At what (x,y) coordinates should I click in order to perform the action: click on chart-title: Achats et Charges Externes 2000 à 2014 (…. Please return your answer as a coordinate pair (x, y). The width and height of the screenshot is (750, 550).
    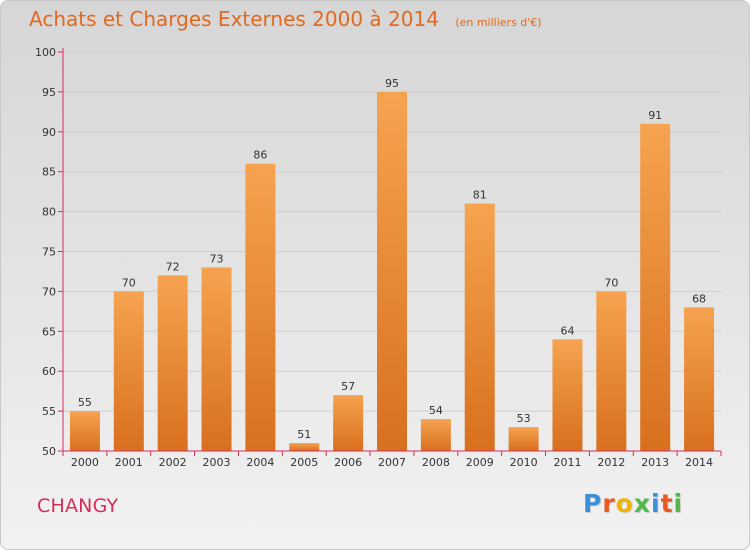
    Looking at the image, I should click on (285, 19).